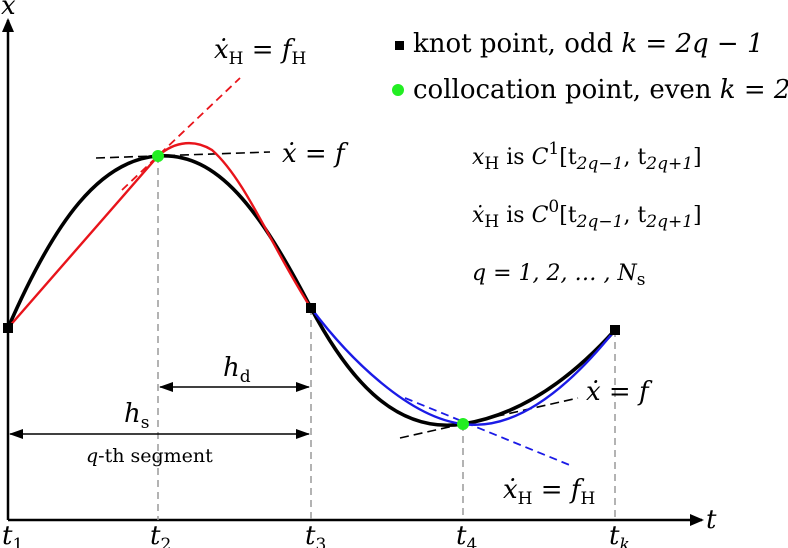 This screenshot has height=548, width=788. I want to click on knot-point-t1, so click(8, 328).